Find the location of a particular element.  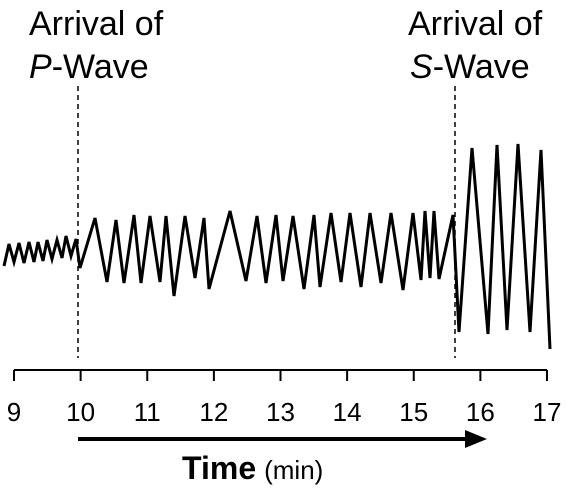

time-arrow-head is located at coordinates (476, 439).